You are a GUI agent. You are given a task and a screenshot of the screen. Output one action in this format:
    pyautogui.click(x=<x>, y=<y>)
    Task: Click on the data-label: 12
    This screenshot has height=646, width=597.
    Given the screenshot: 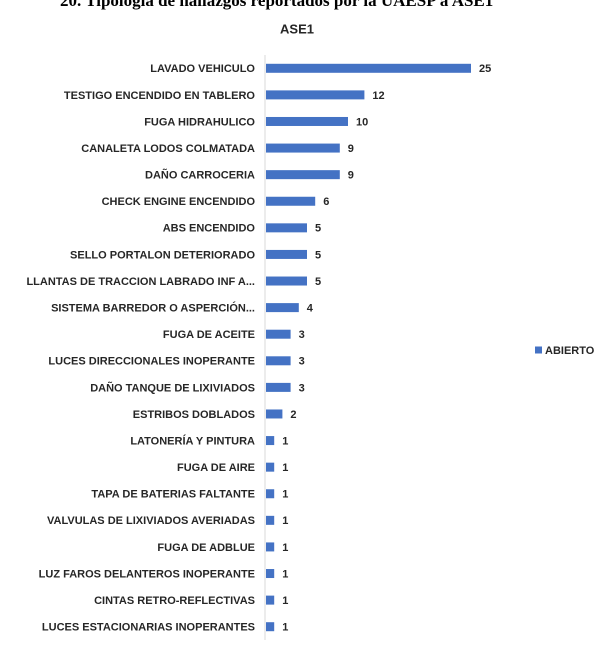 What is the action you would take?
    pyautogui.click(x=378, y=96)
    